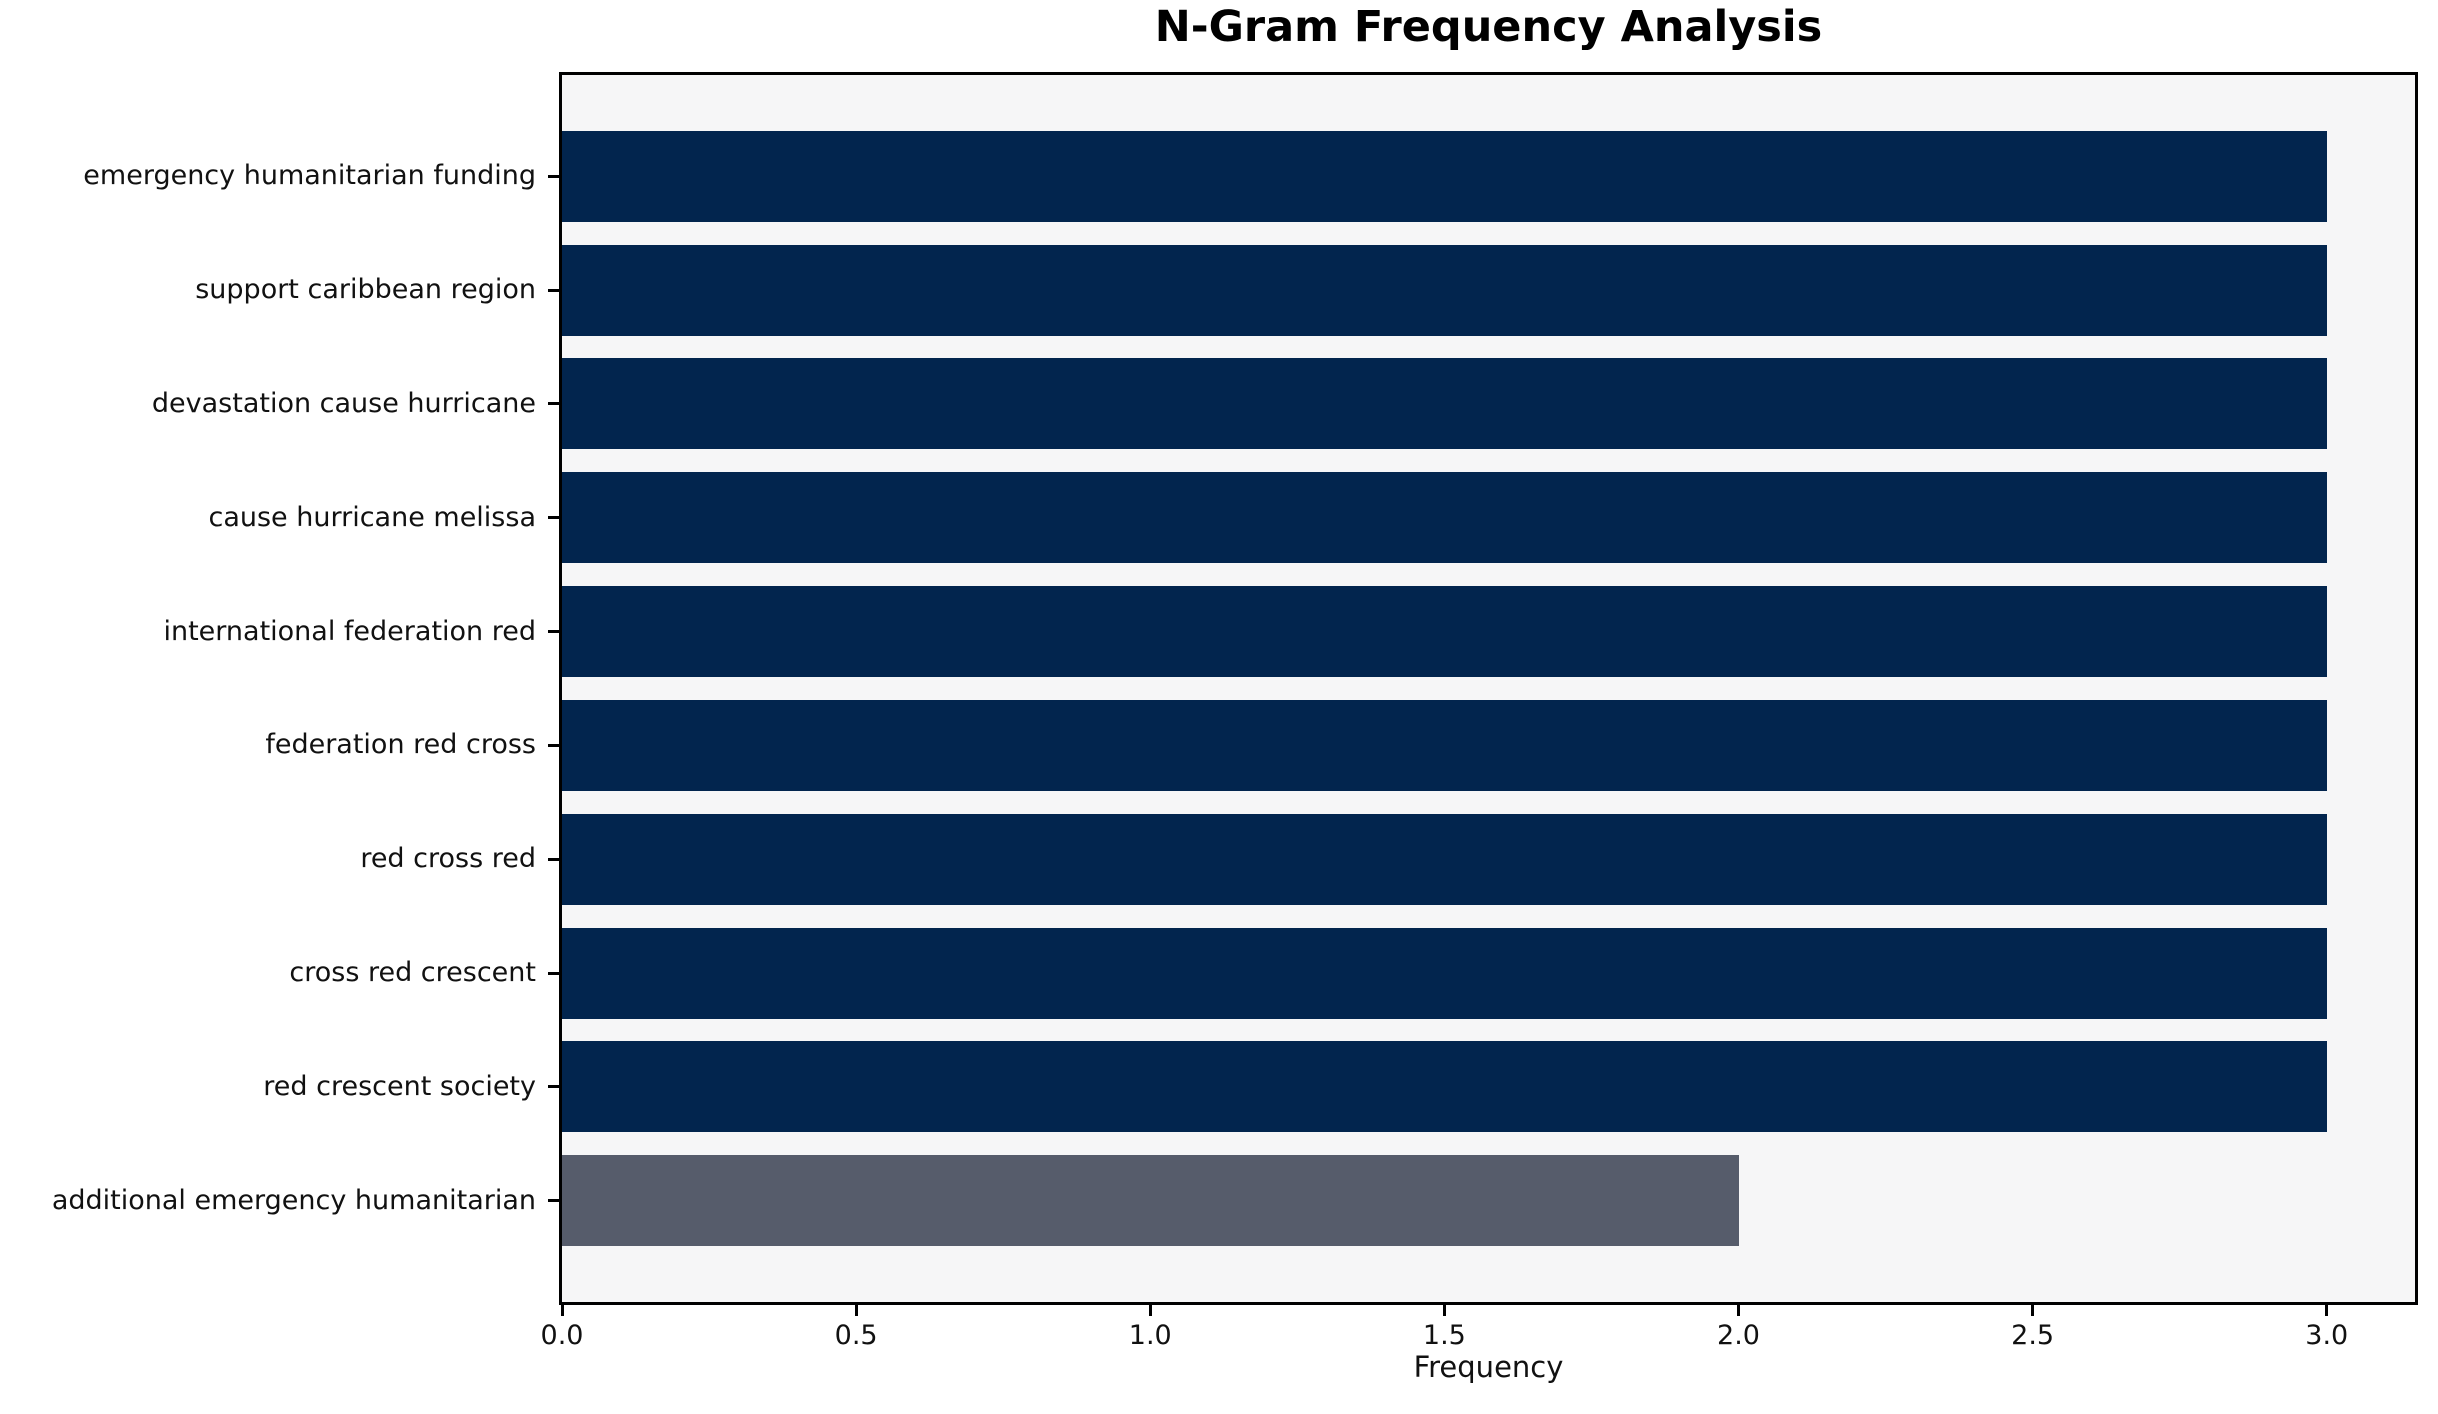 This screenshot has height=1414, width=2438. I want to click on x-tick-label: 3.0, so click(2327, 1335).